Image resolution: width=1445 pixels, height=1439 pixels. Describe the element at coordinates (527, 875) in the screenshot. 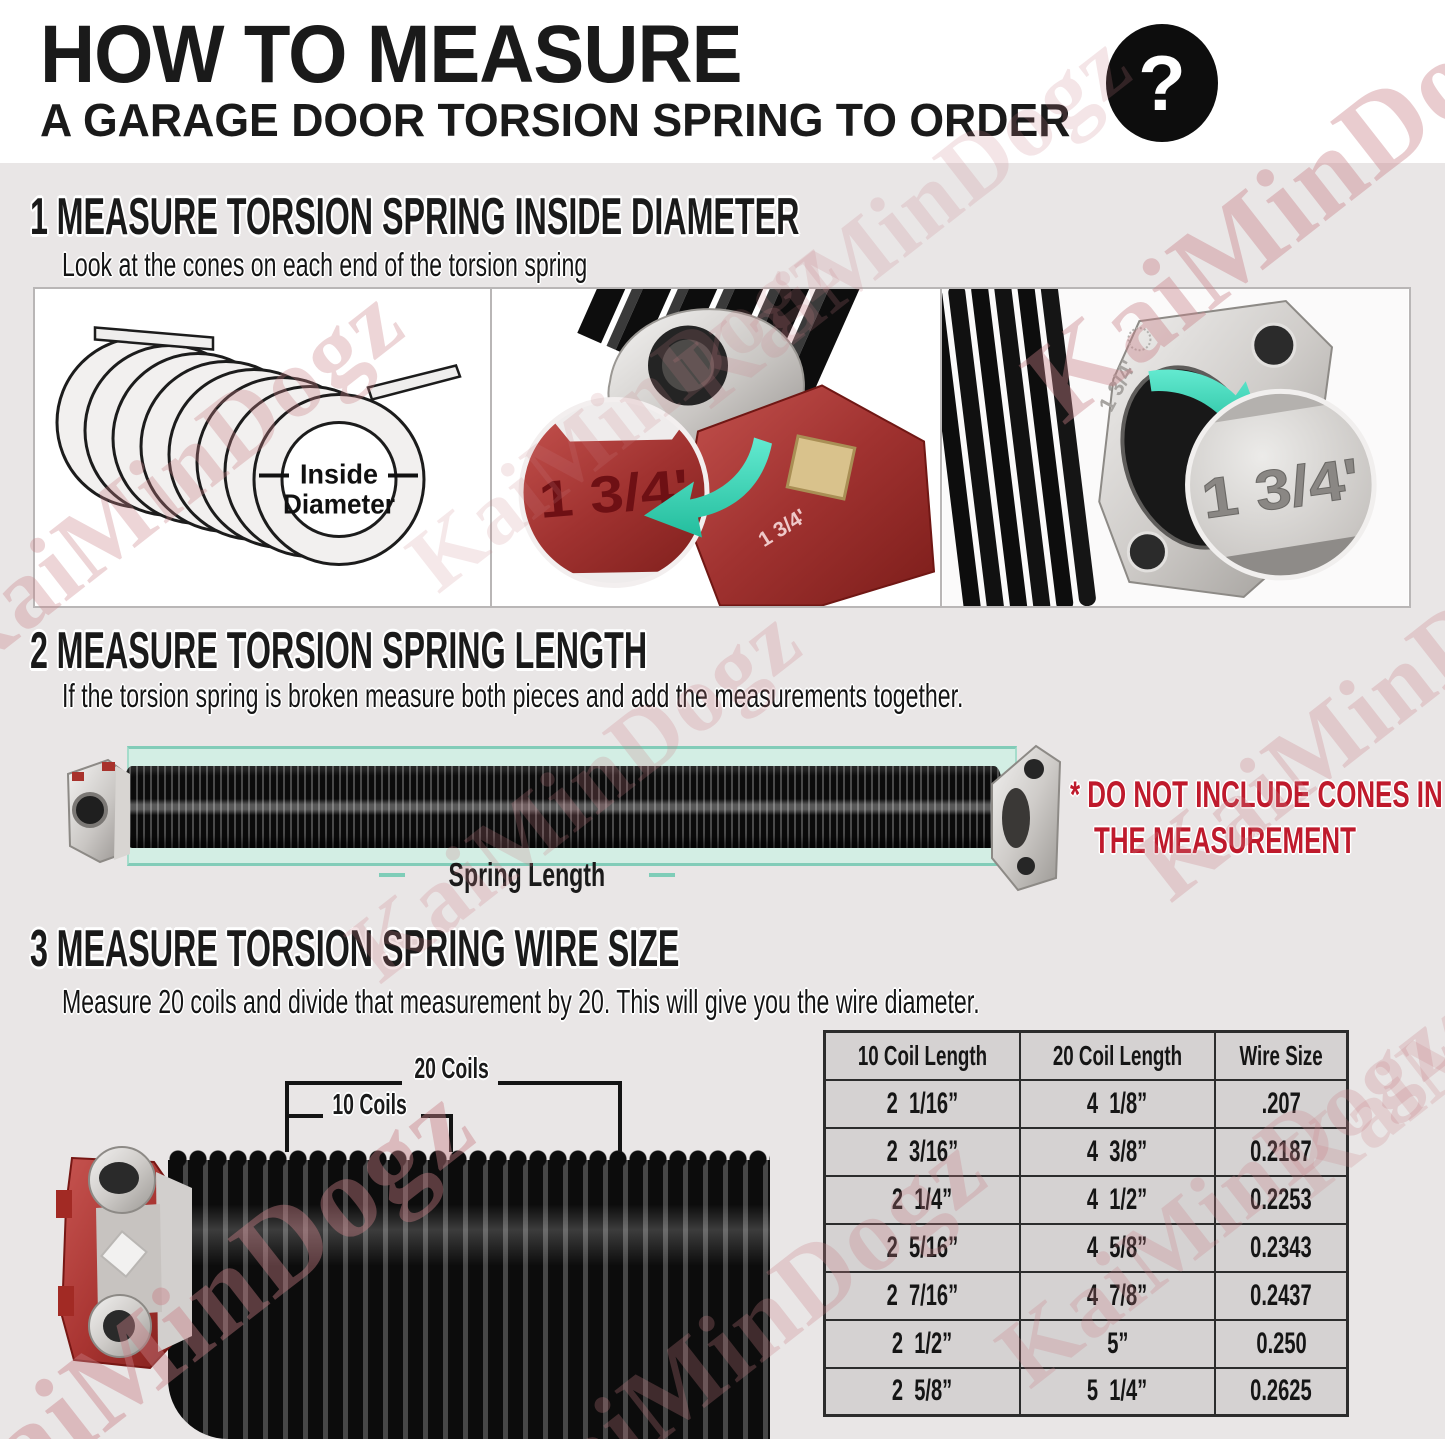

I see `spring-length-label: Spring Length` at that location.